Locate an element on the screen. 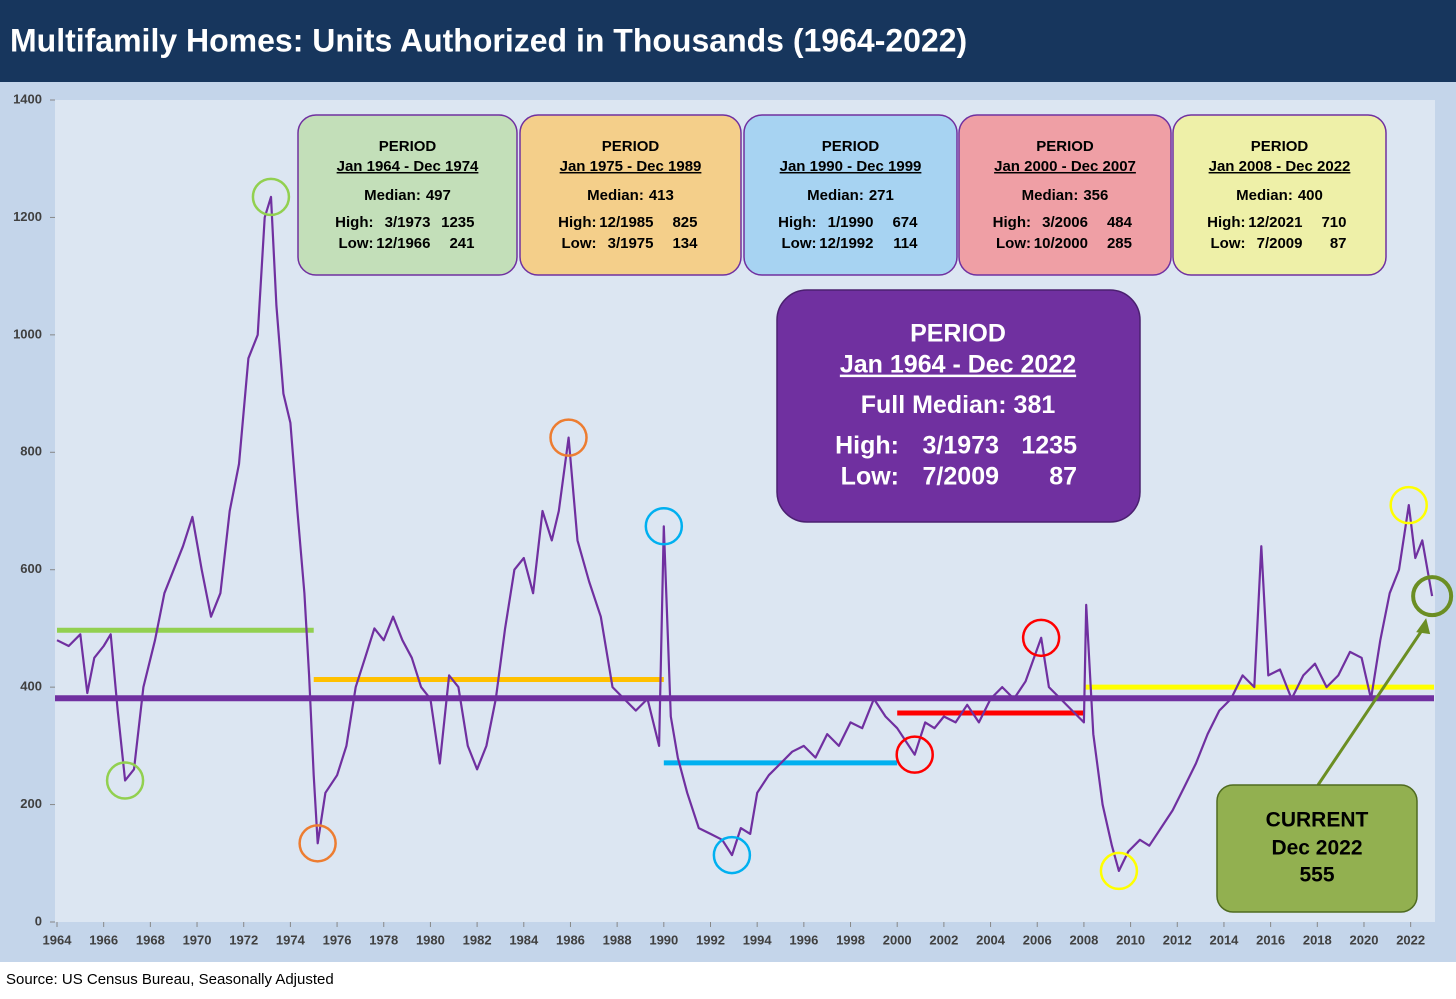 The width and height of the screenshot is (1456, 999). x-tick-label: 1982 is located at coordinates (477, 939).